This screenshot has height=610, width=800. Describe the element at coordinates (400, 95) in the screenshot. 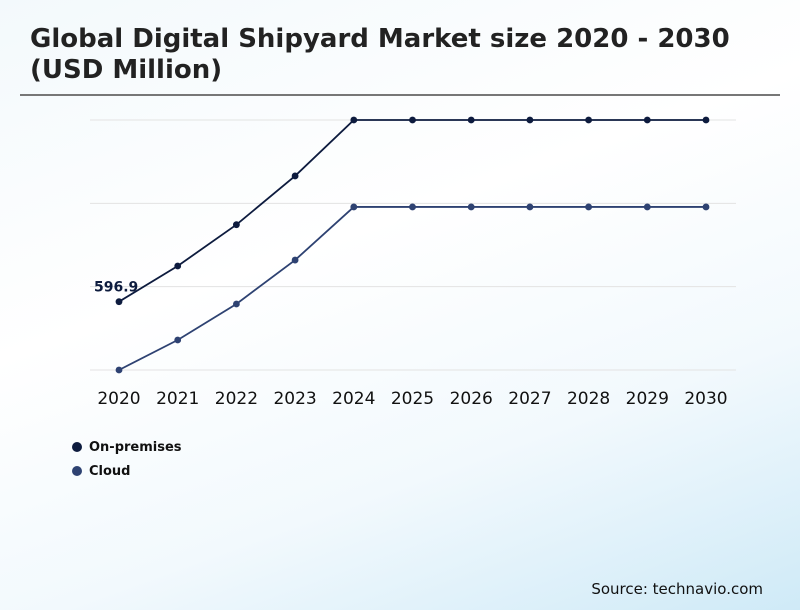

I see `title-divider` at that location.